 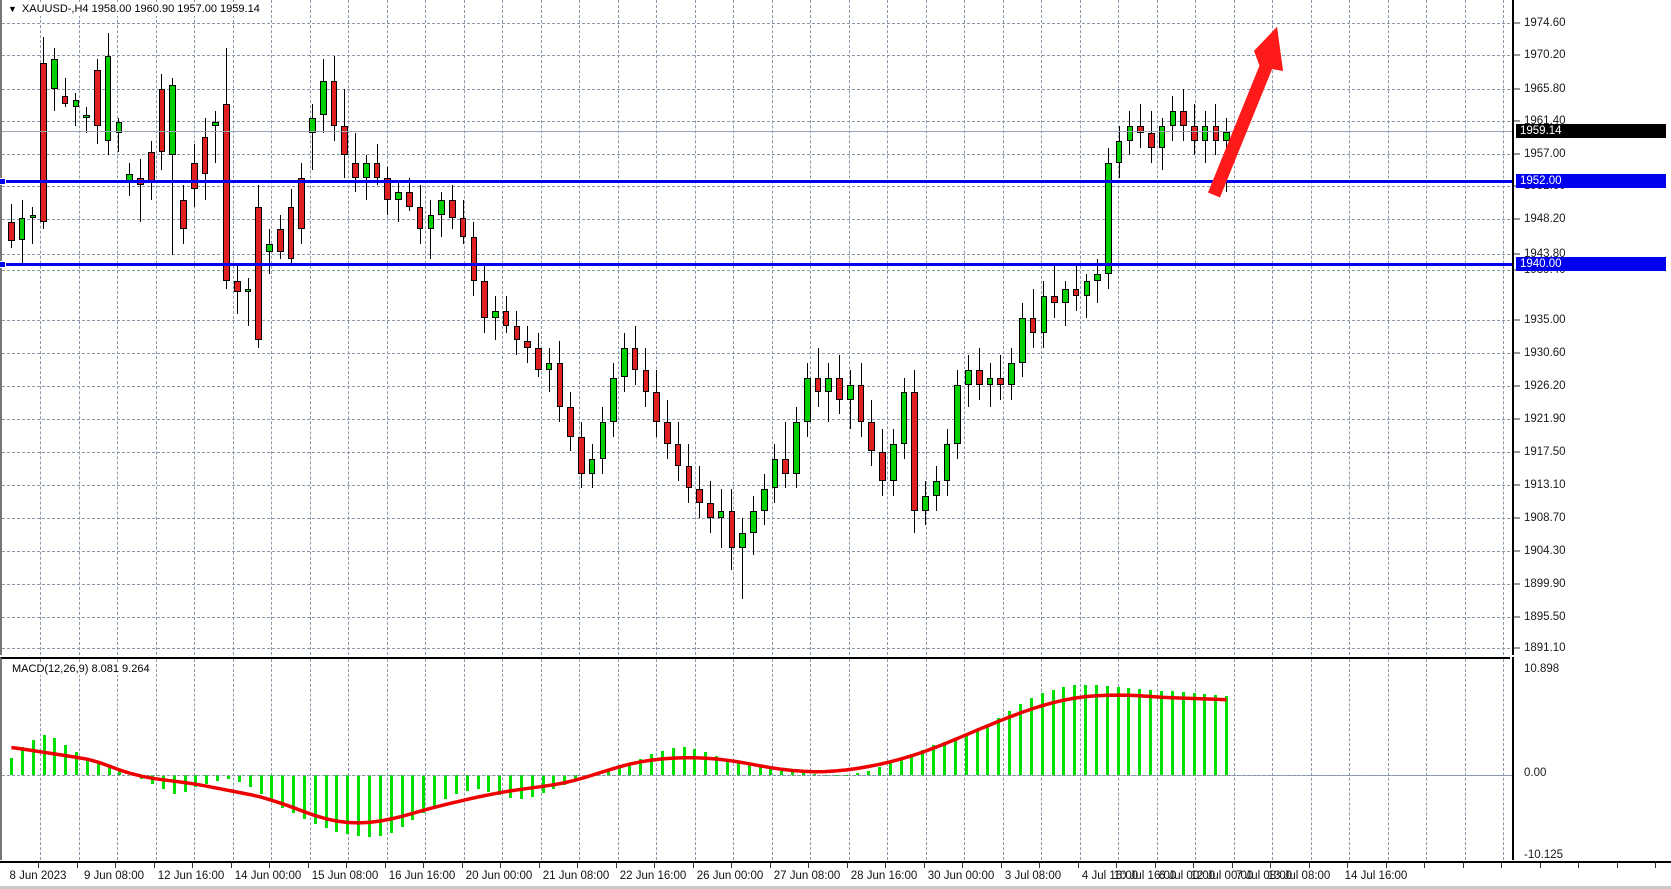 I want to click on bullish-trend-arrow-icon, so click(x=1247, y=110).